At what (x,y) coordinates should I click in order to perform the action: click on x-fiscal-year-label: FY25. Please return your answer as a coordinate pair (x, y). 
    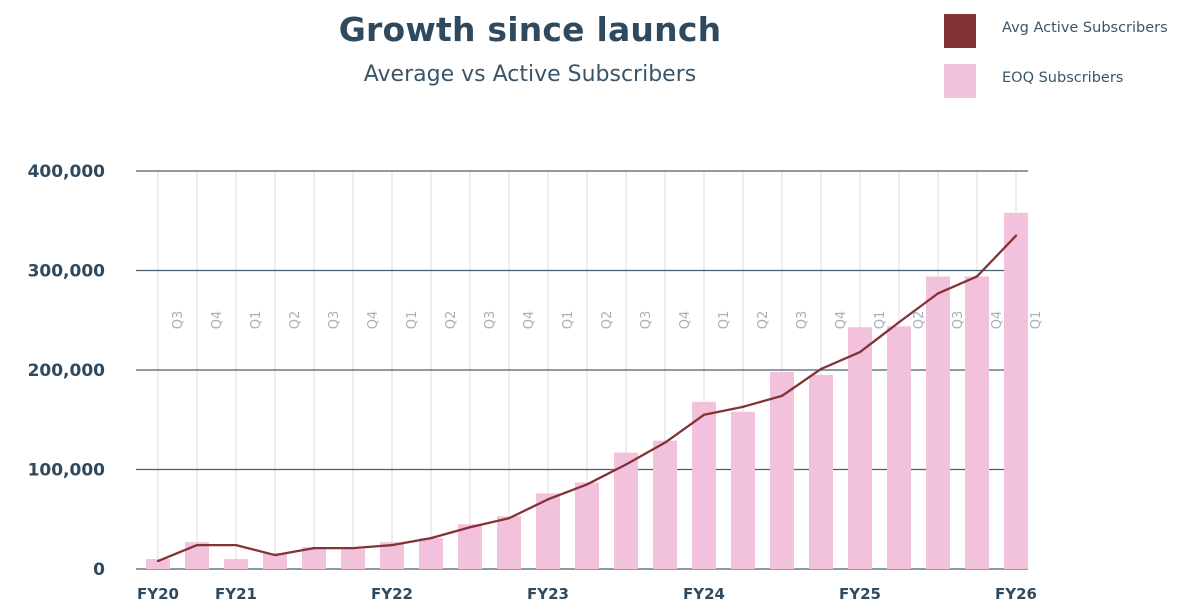
    Looking at the image, I should click on (860, 594).